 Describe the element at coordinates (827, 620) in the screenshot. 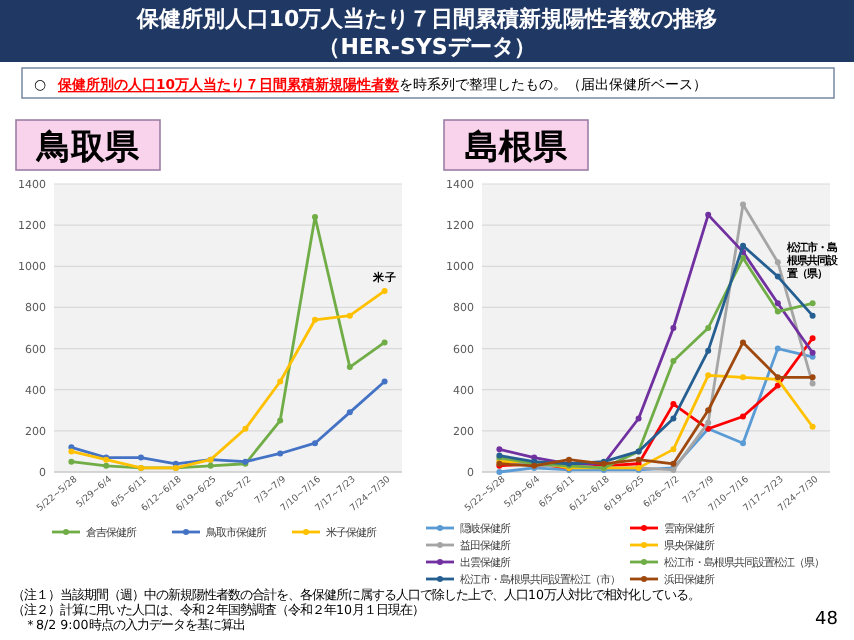

I see `text: 48` at that location.